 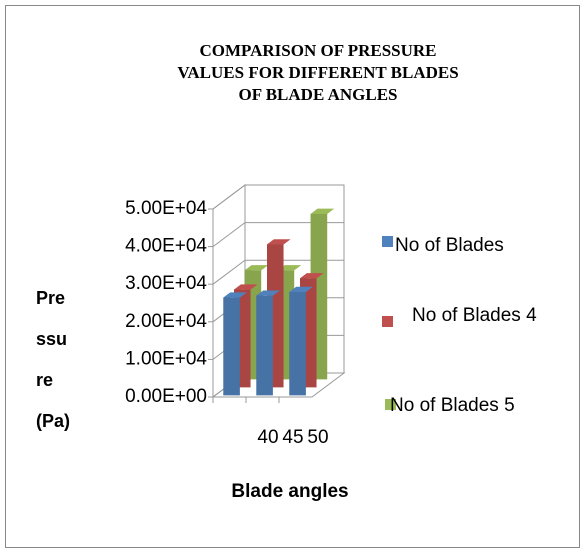 What do you see at coordinates (290, 491) in the screenshot?
I see `x-axis-label: Blade angles` at bounding box center [290, 491].